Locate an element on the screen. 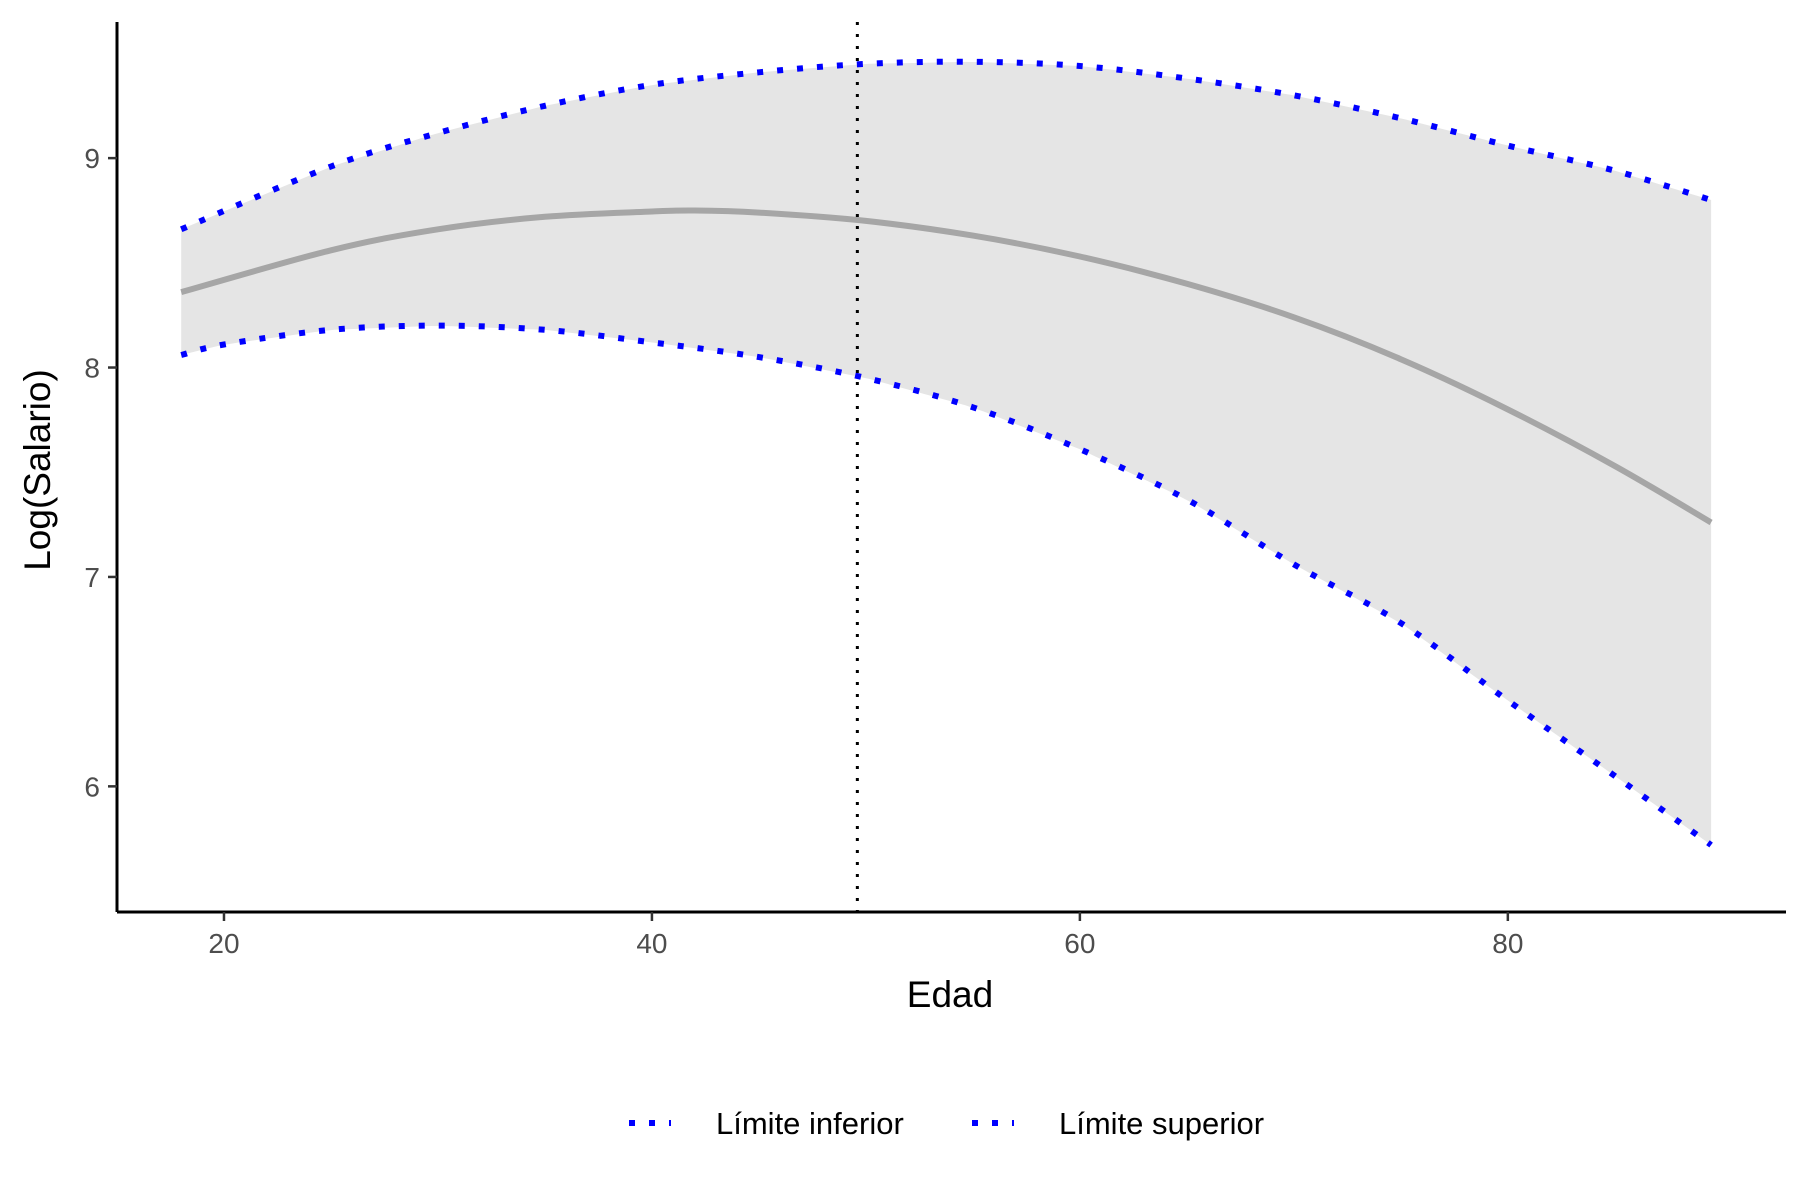  x-tick-label: 20 is located at coordinates (223, 943).